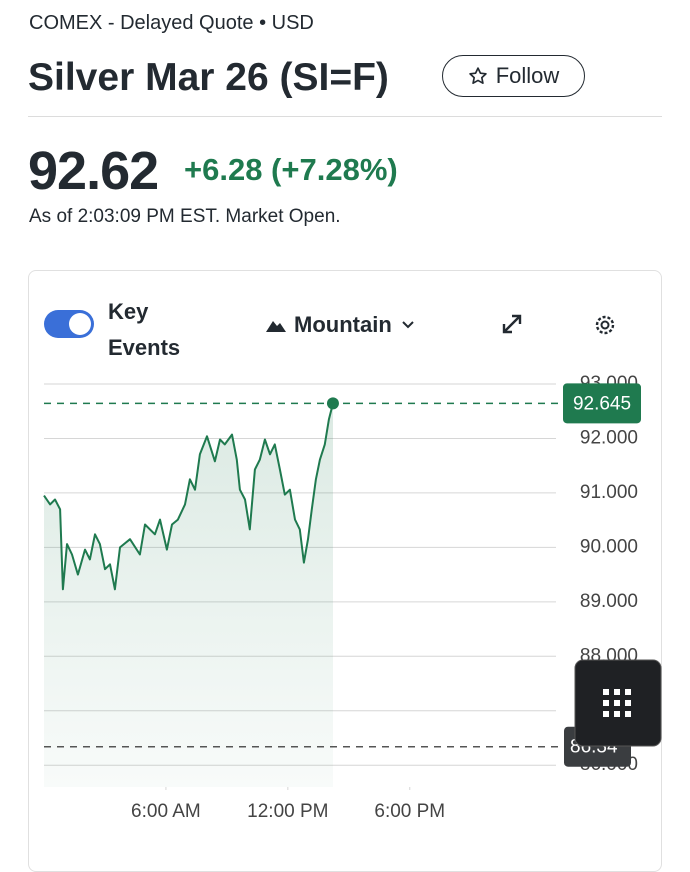  I want to click on chart-type-dropdown: Mountain, so click(341, 325).